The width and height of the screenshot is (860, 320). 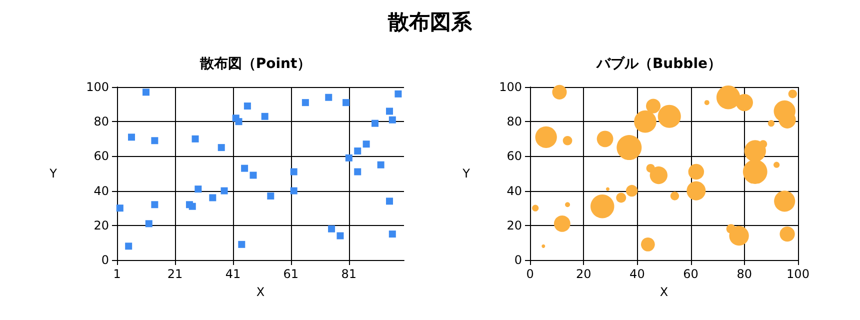 I want to click on x-tick-label: 1, so click(x=117, y=274).